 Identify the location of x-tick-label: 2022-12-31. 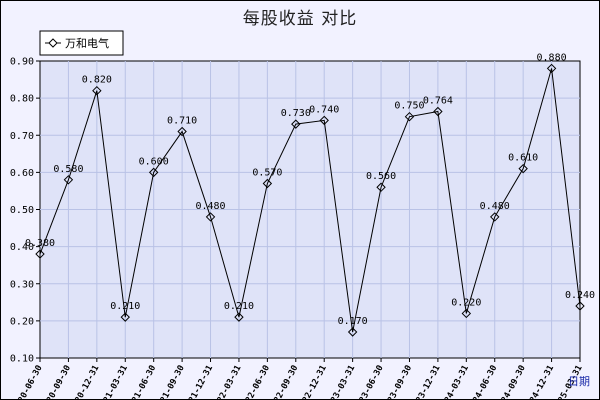
(312, 381).